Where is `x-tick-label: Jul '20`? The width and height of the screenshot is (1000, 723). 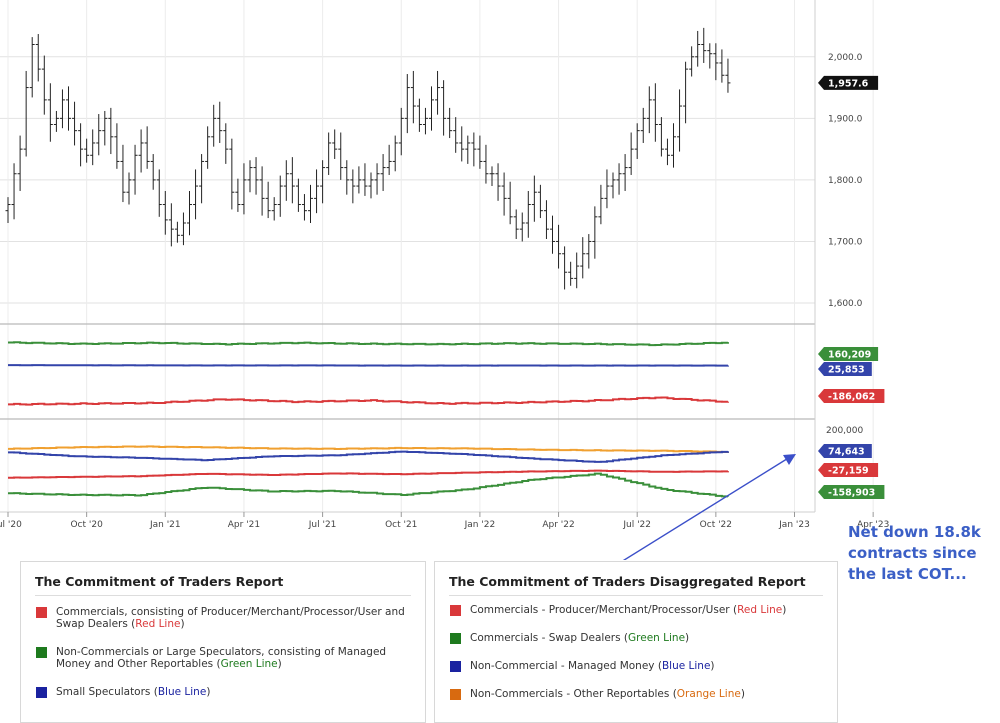 x-tick-label: Jul '20 is located at coordinates (11, 525).